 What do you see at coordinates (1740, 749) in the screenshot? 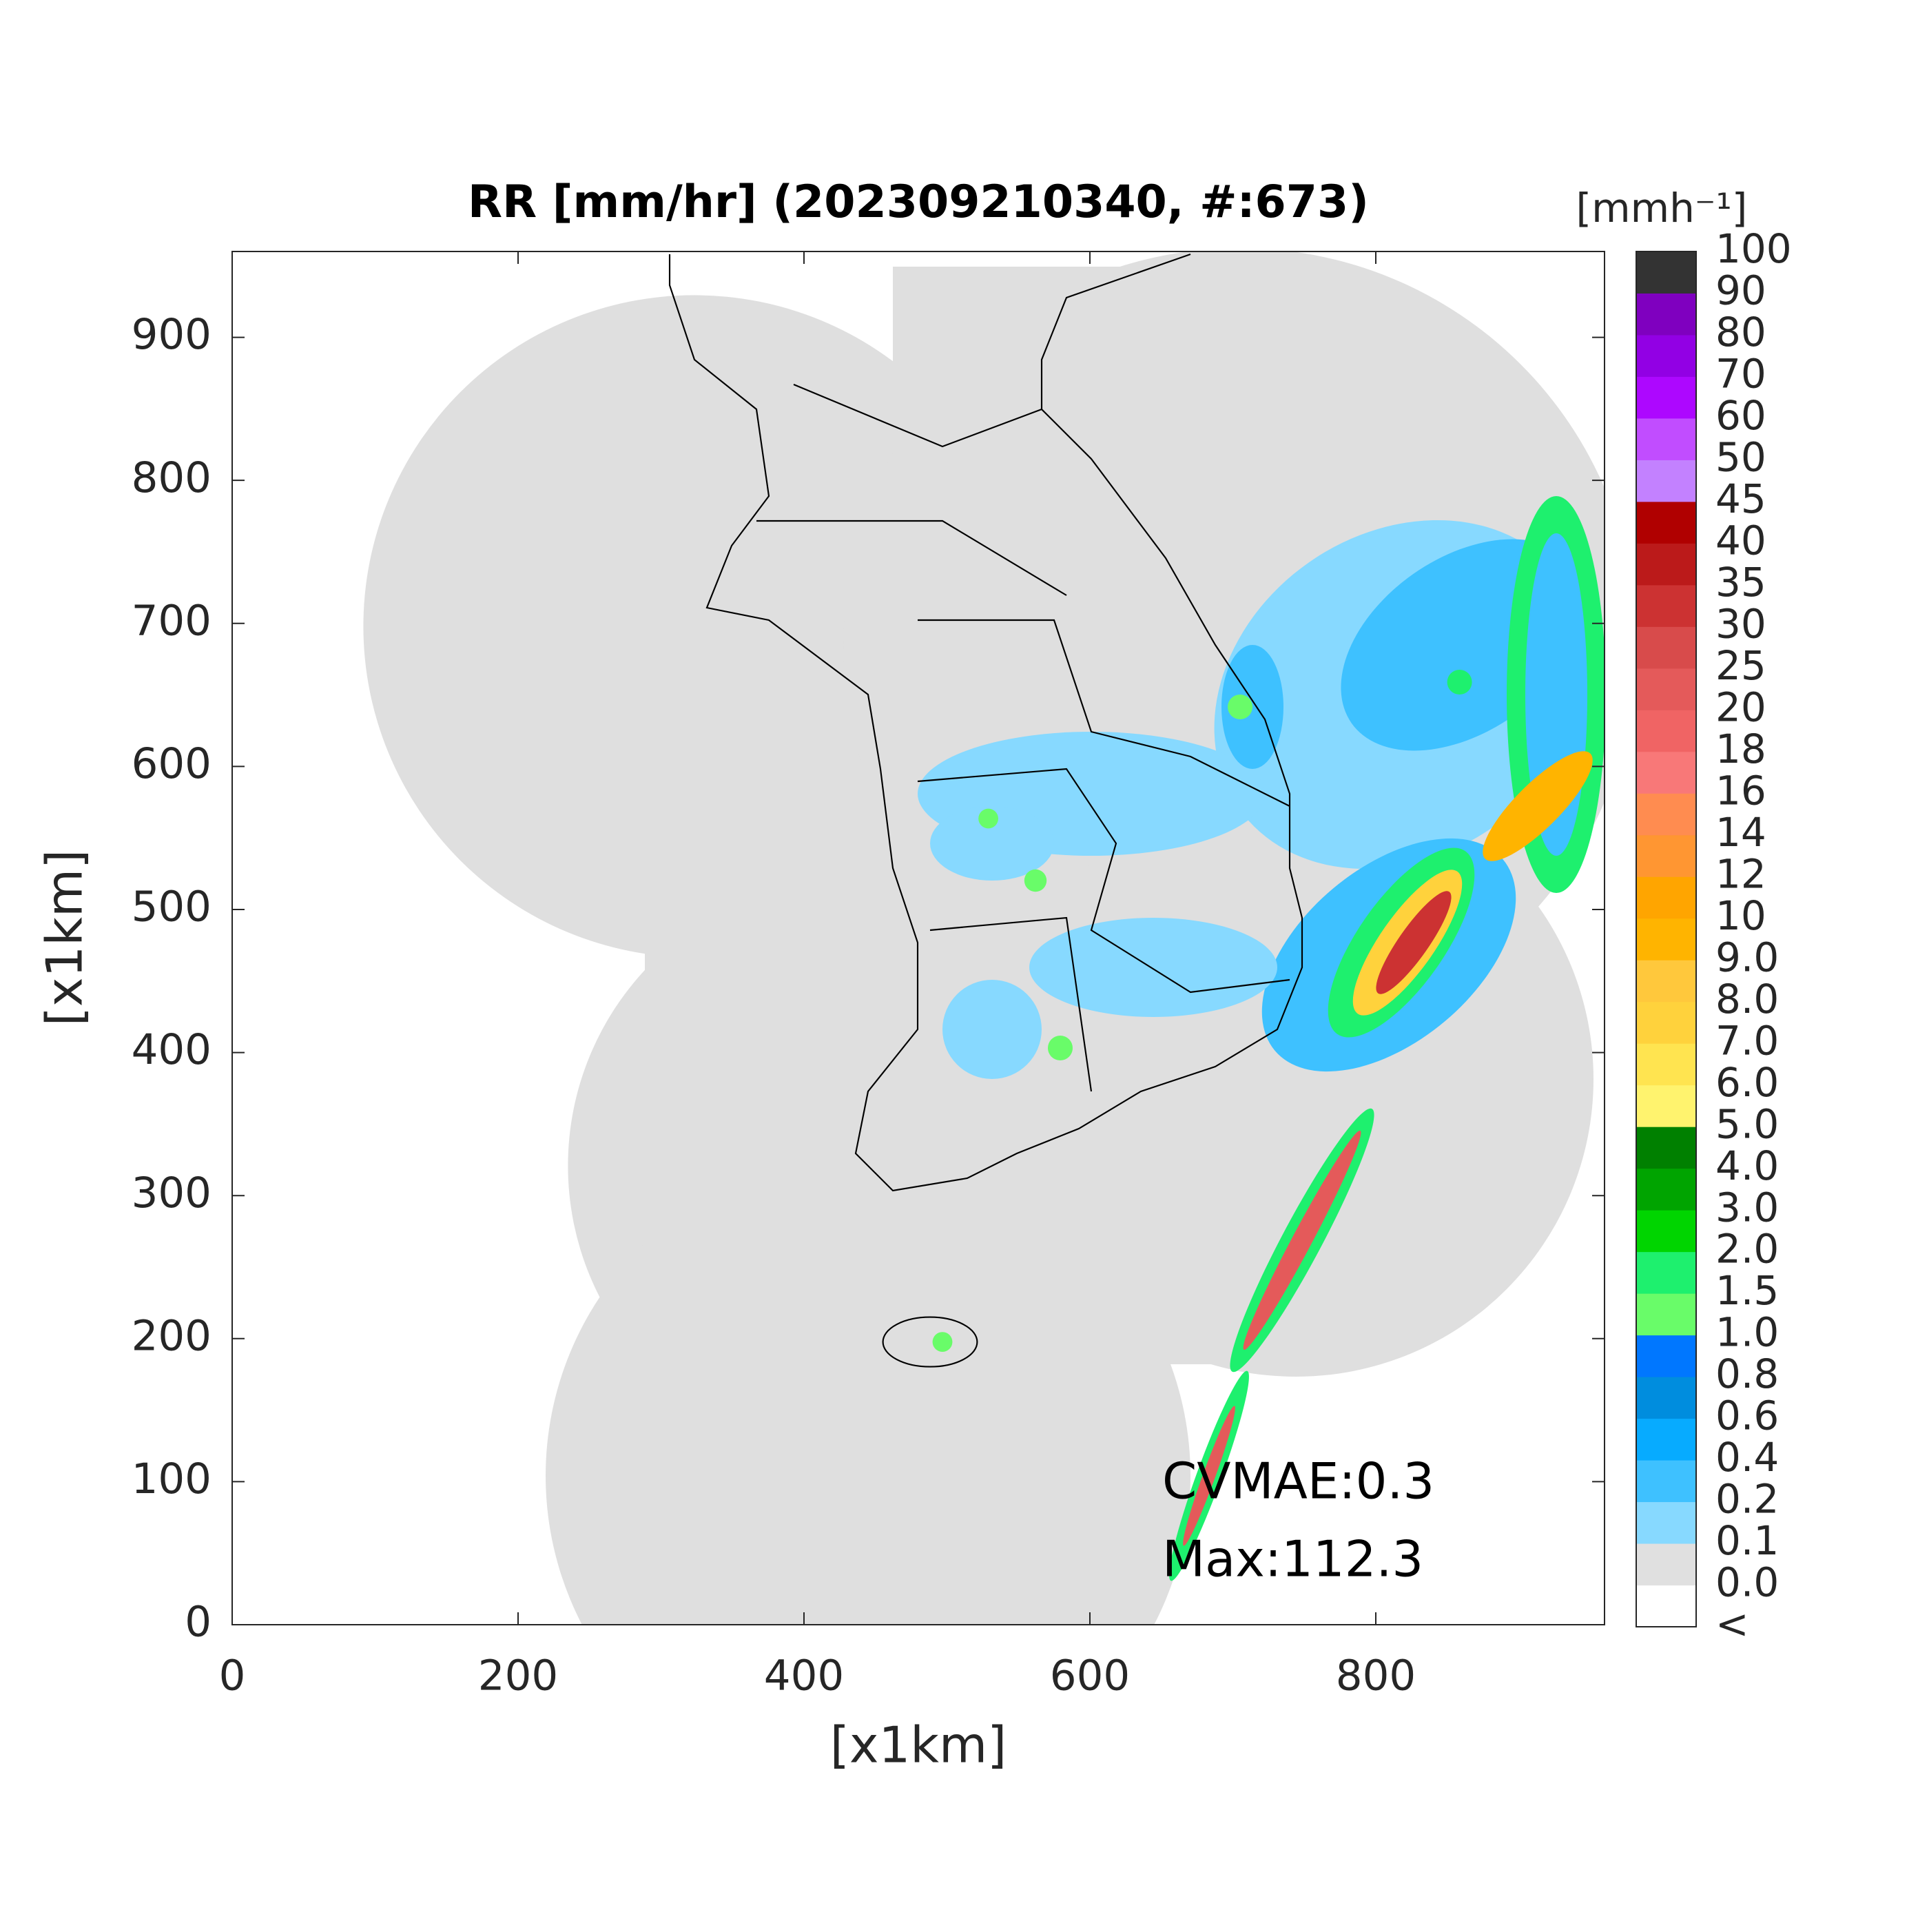
I see `colorbar-tick-label: 18` at bounding box center [1740, 749].